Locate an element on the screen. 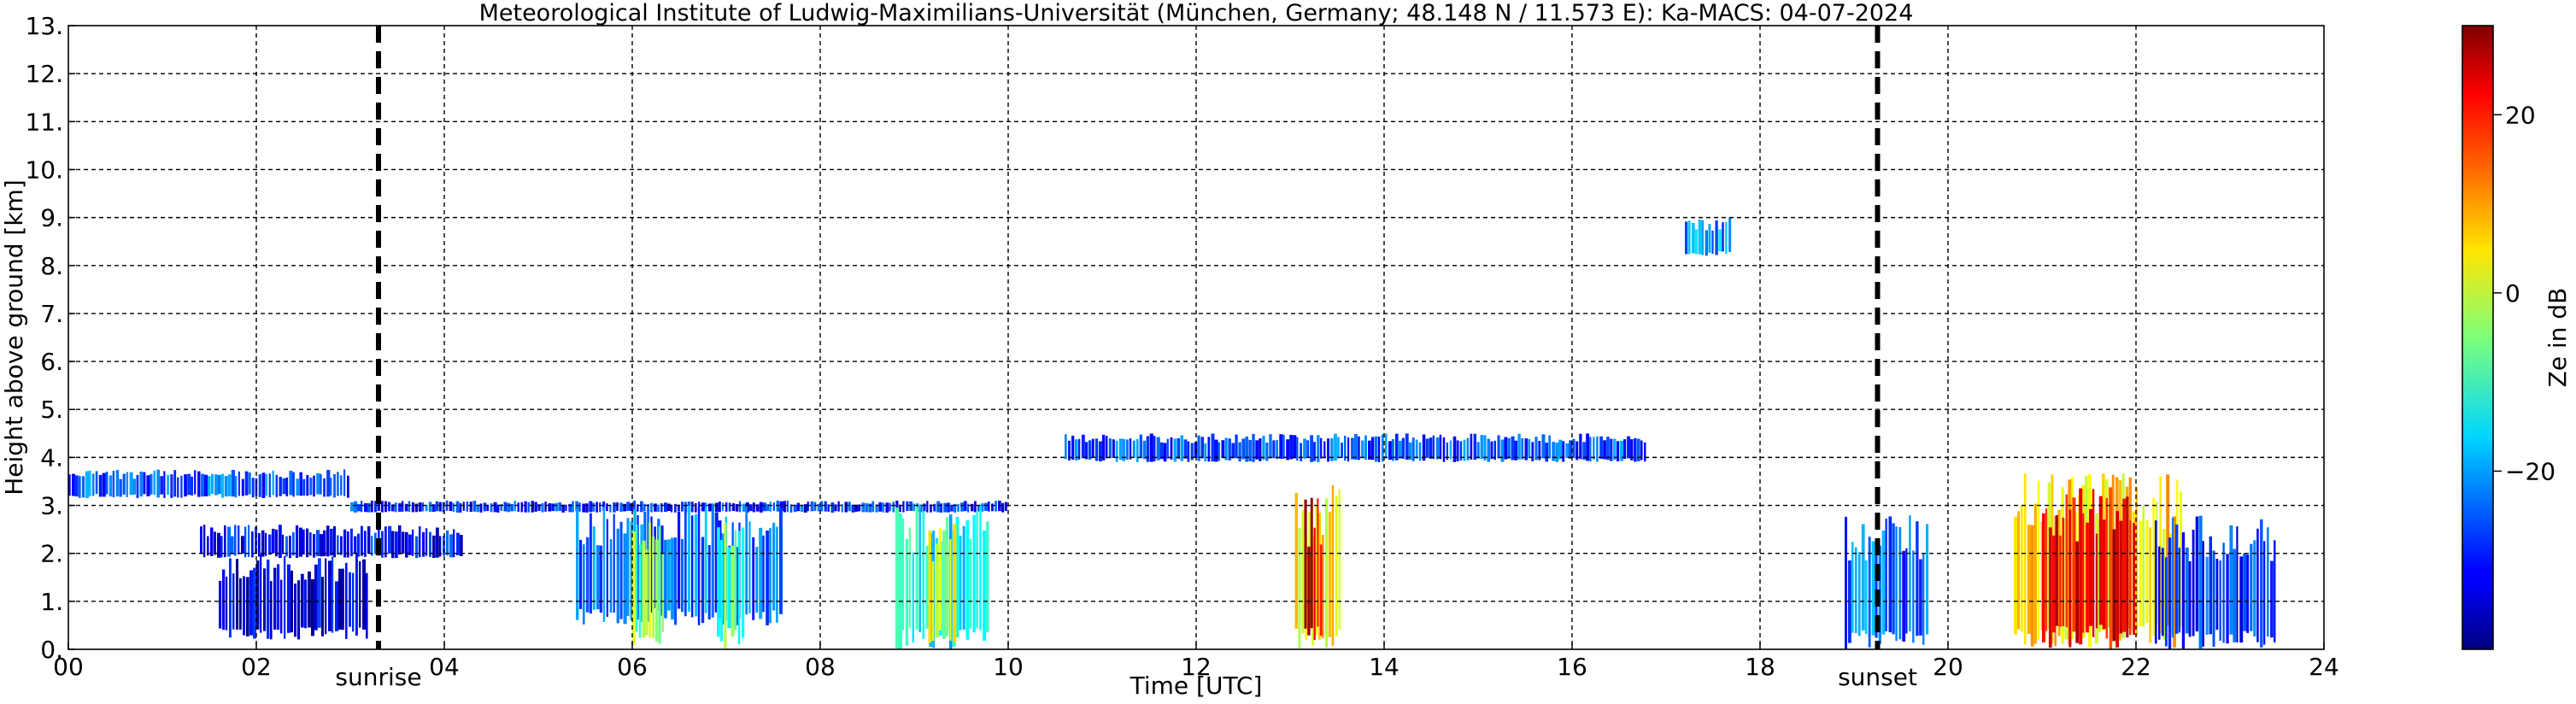  x-tick-label: 06 is located at coordinates (632, 667).